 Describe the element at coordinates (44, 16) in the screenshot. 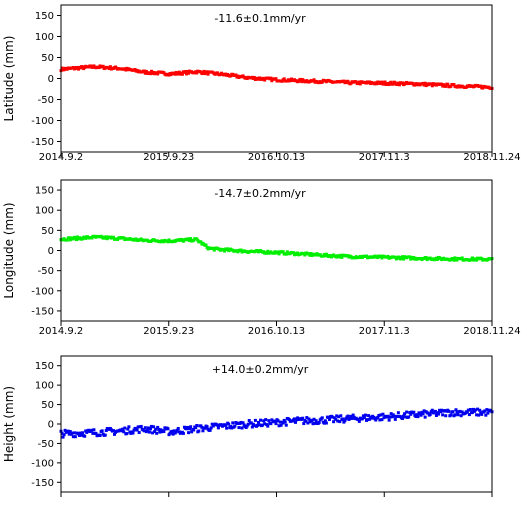

I see `y-tick-label: 150` at that location.